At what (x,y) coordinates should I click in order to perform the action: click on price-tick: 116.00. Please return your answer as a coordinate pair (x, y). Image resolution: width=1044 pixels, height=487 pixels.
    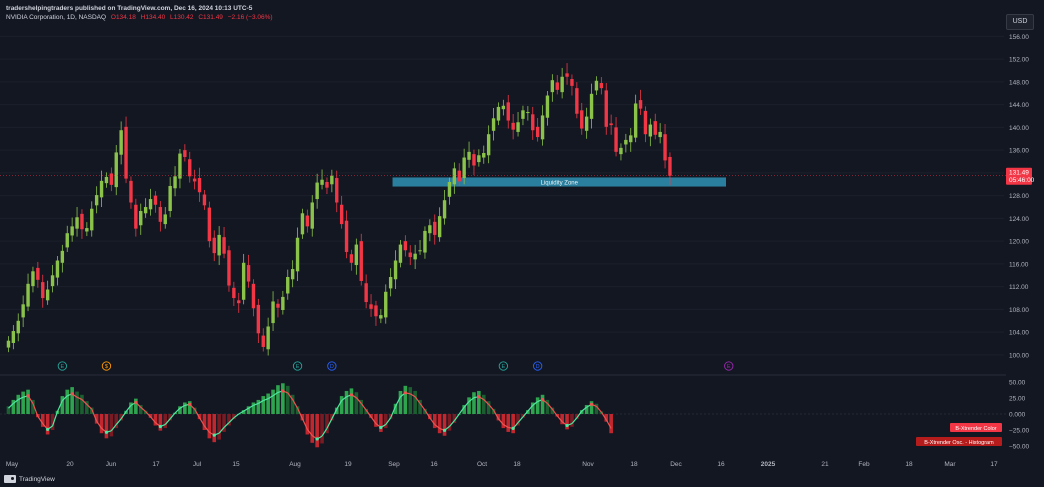
    Looking at the image, I should click on (1019, 264).